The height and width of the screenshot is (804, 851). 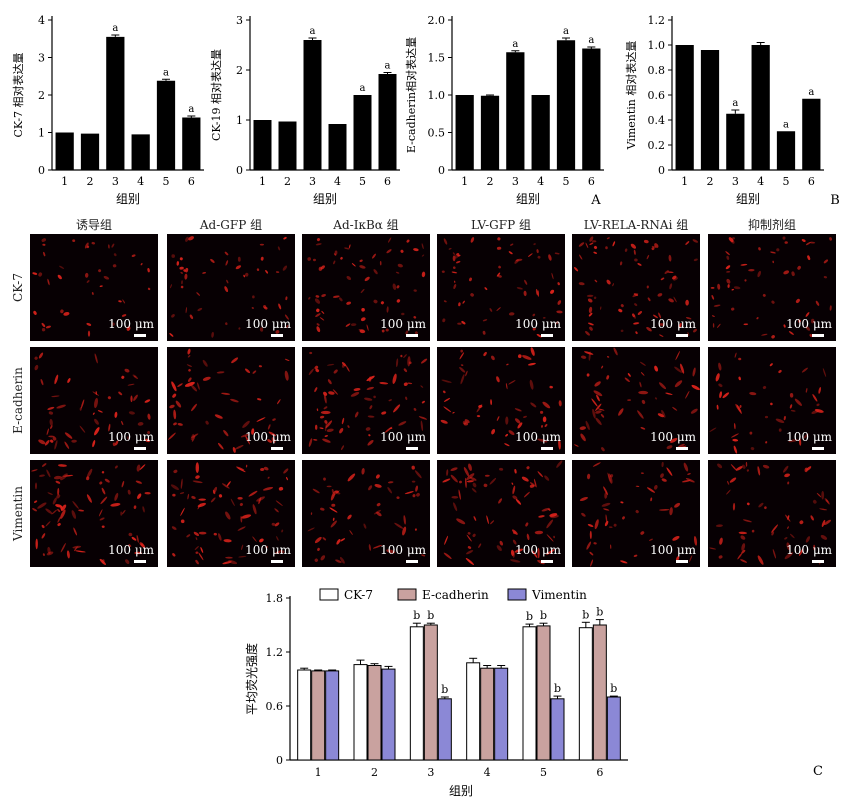 I want to click on column-title: LV-RELA-RNAi 组, so click(x=636, y=225).